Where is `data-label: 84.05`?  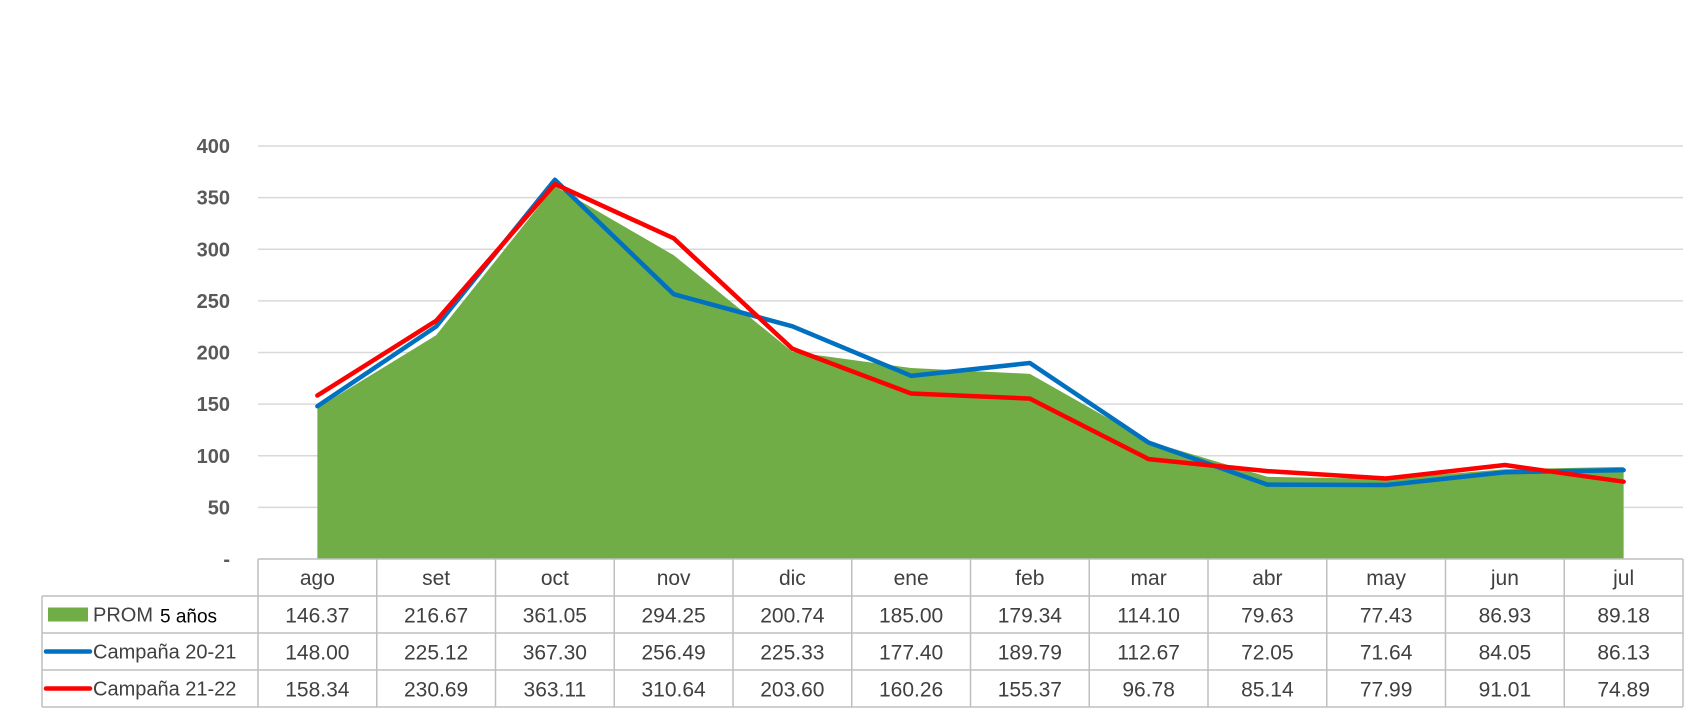 data-label: 84.05 is located at coordinates (1505, 653).